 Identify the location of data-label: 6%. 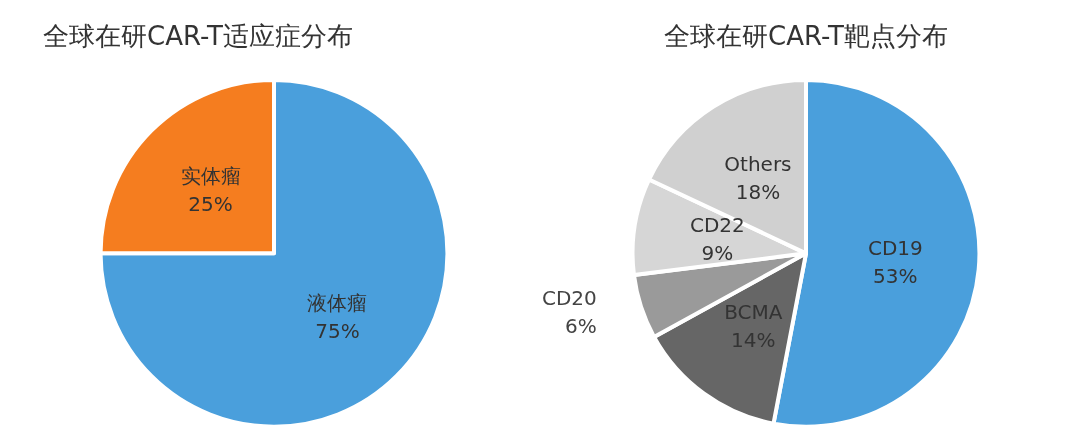
(581, 325).